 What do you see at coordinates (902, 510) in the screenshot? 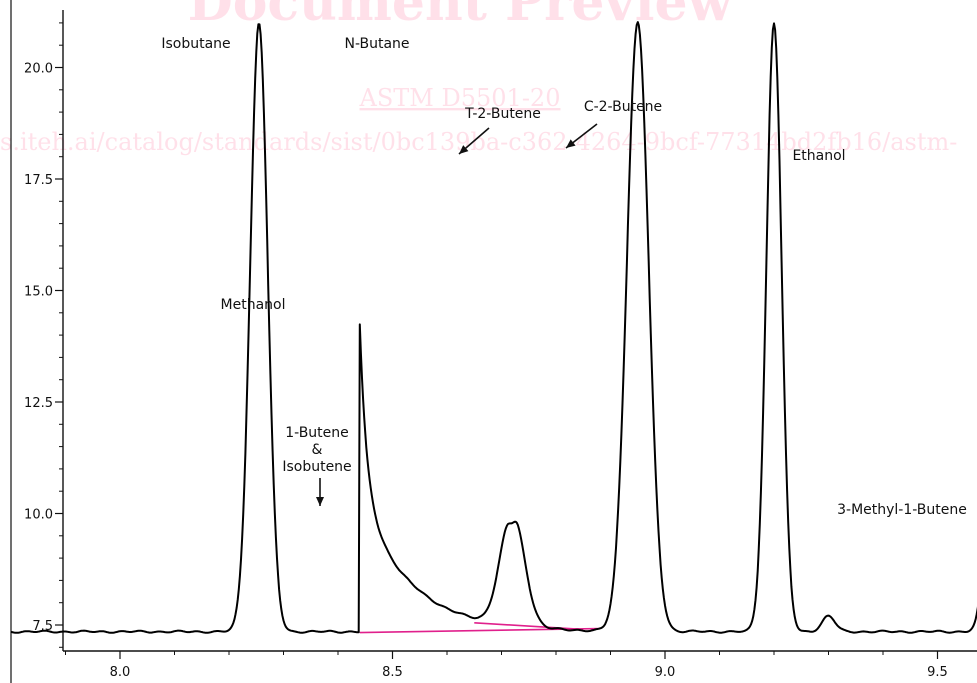
I see `peak-label: 3-Methyl-1-Butene` at bounding box center [902, 510].